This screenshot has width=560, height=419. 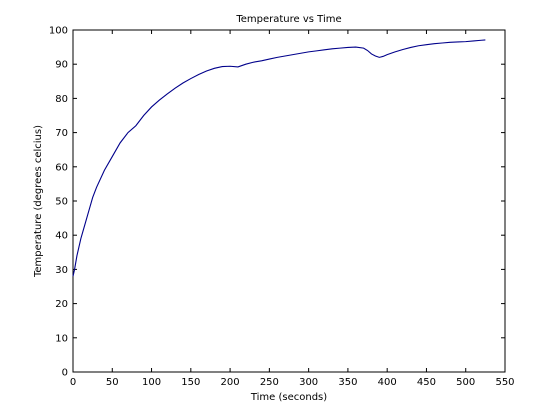 What do you see at coordinates (73, 382) in the screenshot?
I see `x-tick-label: 0` at bounding box center [73, 382].